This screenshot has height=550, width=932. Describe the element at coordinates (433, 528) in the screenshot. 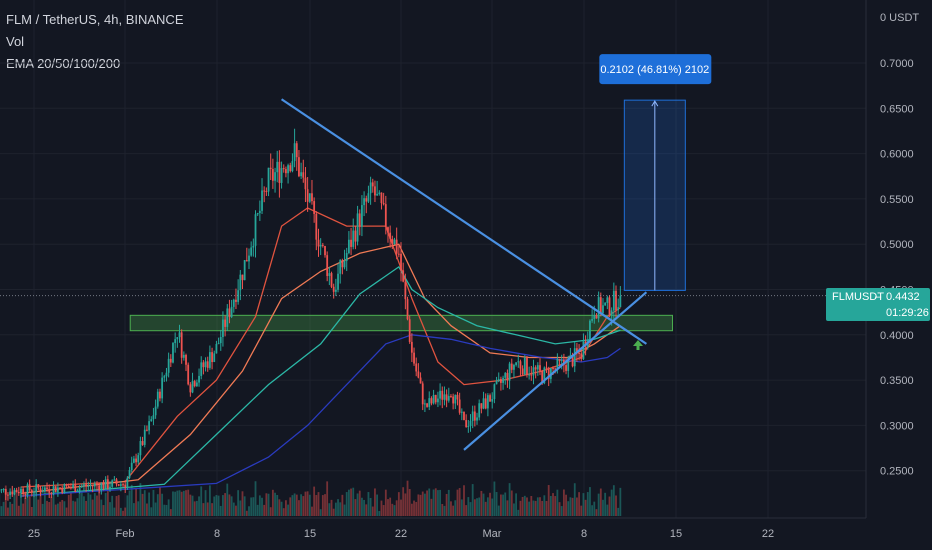

I see `time-axis: 25 Feb 8 15 22 Mar 8 15 22` at that location.